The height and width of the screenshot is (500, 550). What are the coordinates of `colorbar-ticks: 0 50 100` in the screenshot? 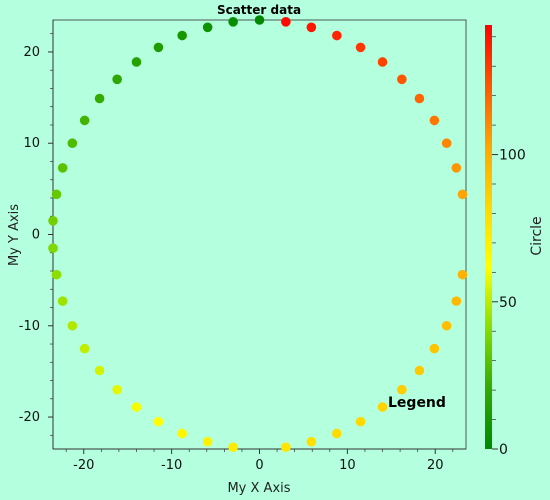 It's located at (509, 247).